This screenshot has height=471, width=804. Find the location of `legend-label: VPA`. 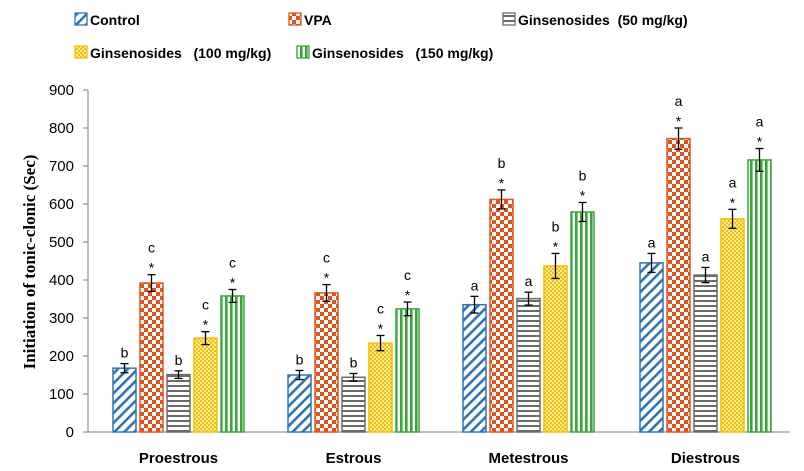

legend-label: VPA is located at coordinates (318, 20).